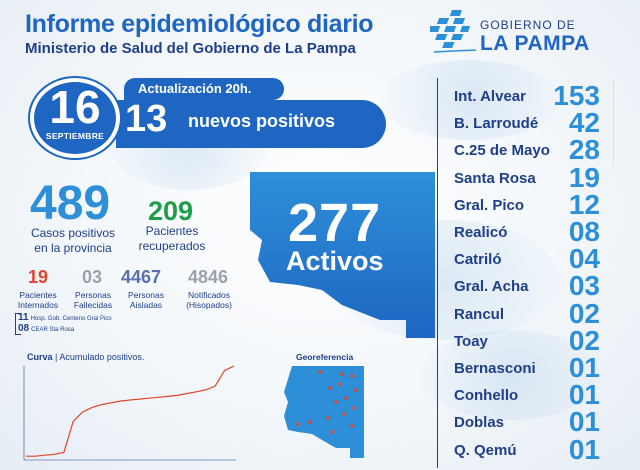 Image resolution: width=640 pixels, height=470 pixels. What do you see at coordinates (525, 449) in the screenshot?
I see `locality-row: Q. Qemú 01` at bounding box center [525, 449].